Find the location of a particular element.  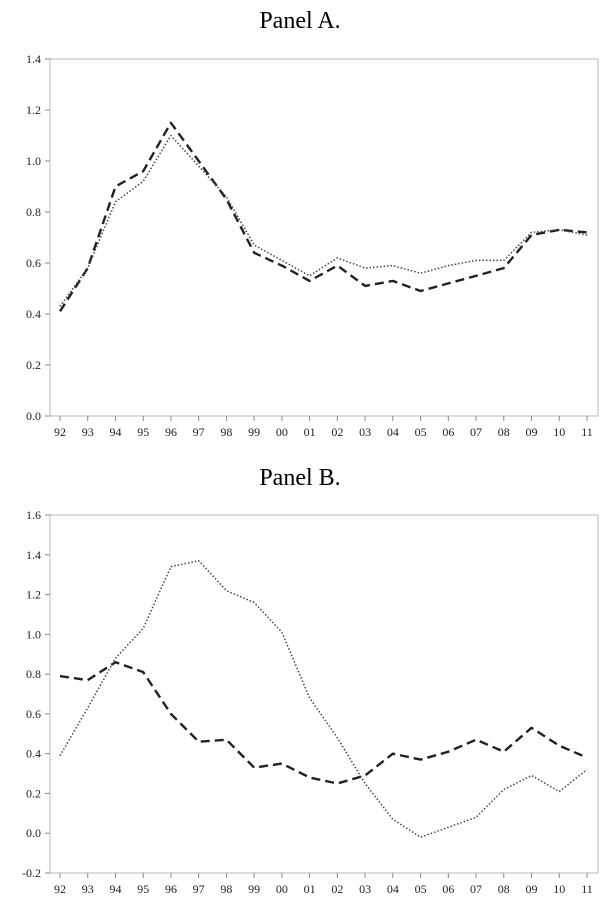

panel-b-x-tick-label: 99 is located at coordinates (254, 889).